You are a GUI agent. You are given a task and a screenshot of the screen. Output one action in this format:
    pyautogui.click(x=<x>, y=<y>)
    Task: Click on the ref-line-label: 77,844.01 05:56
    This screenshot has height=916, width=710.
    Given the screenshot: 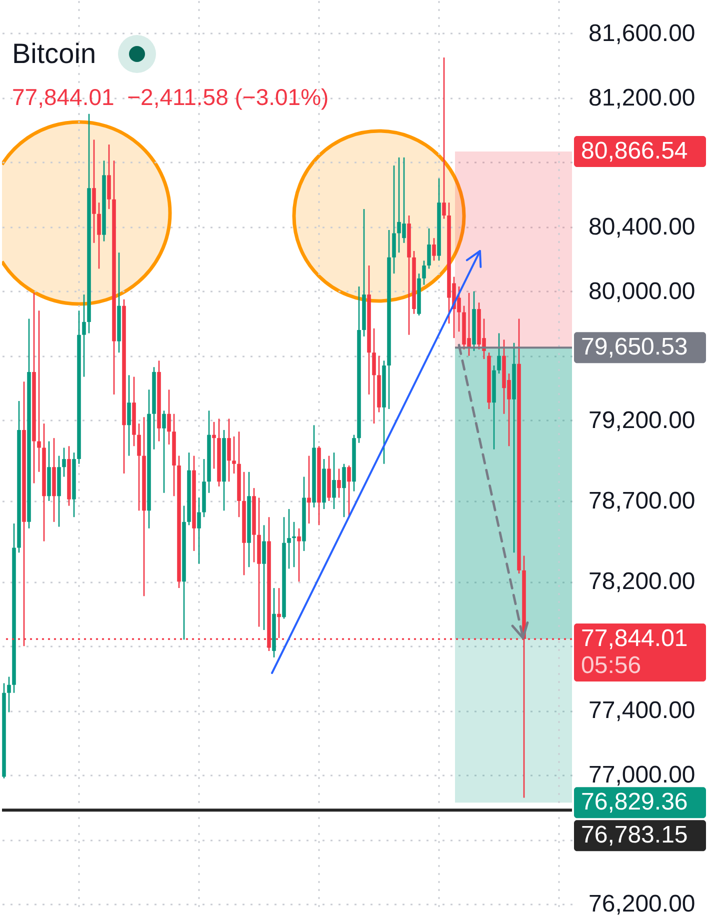 What is the action you would take?
    pyautogui.click(x=634, y=652)
    